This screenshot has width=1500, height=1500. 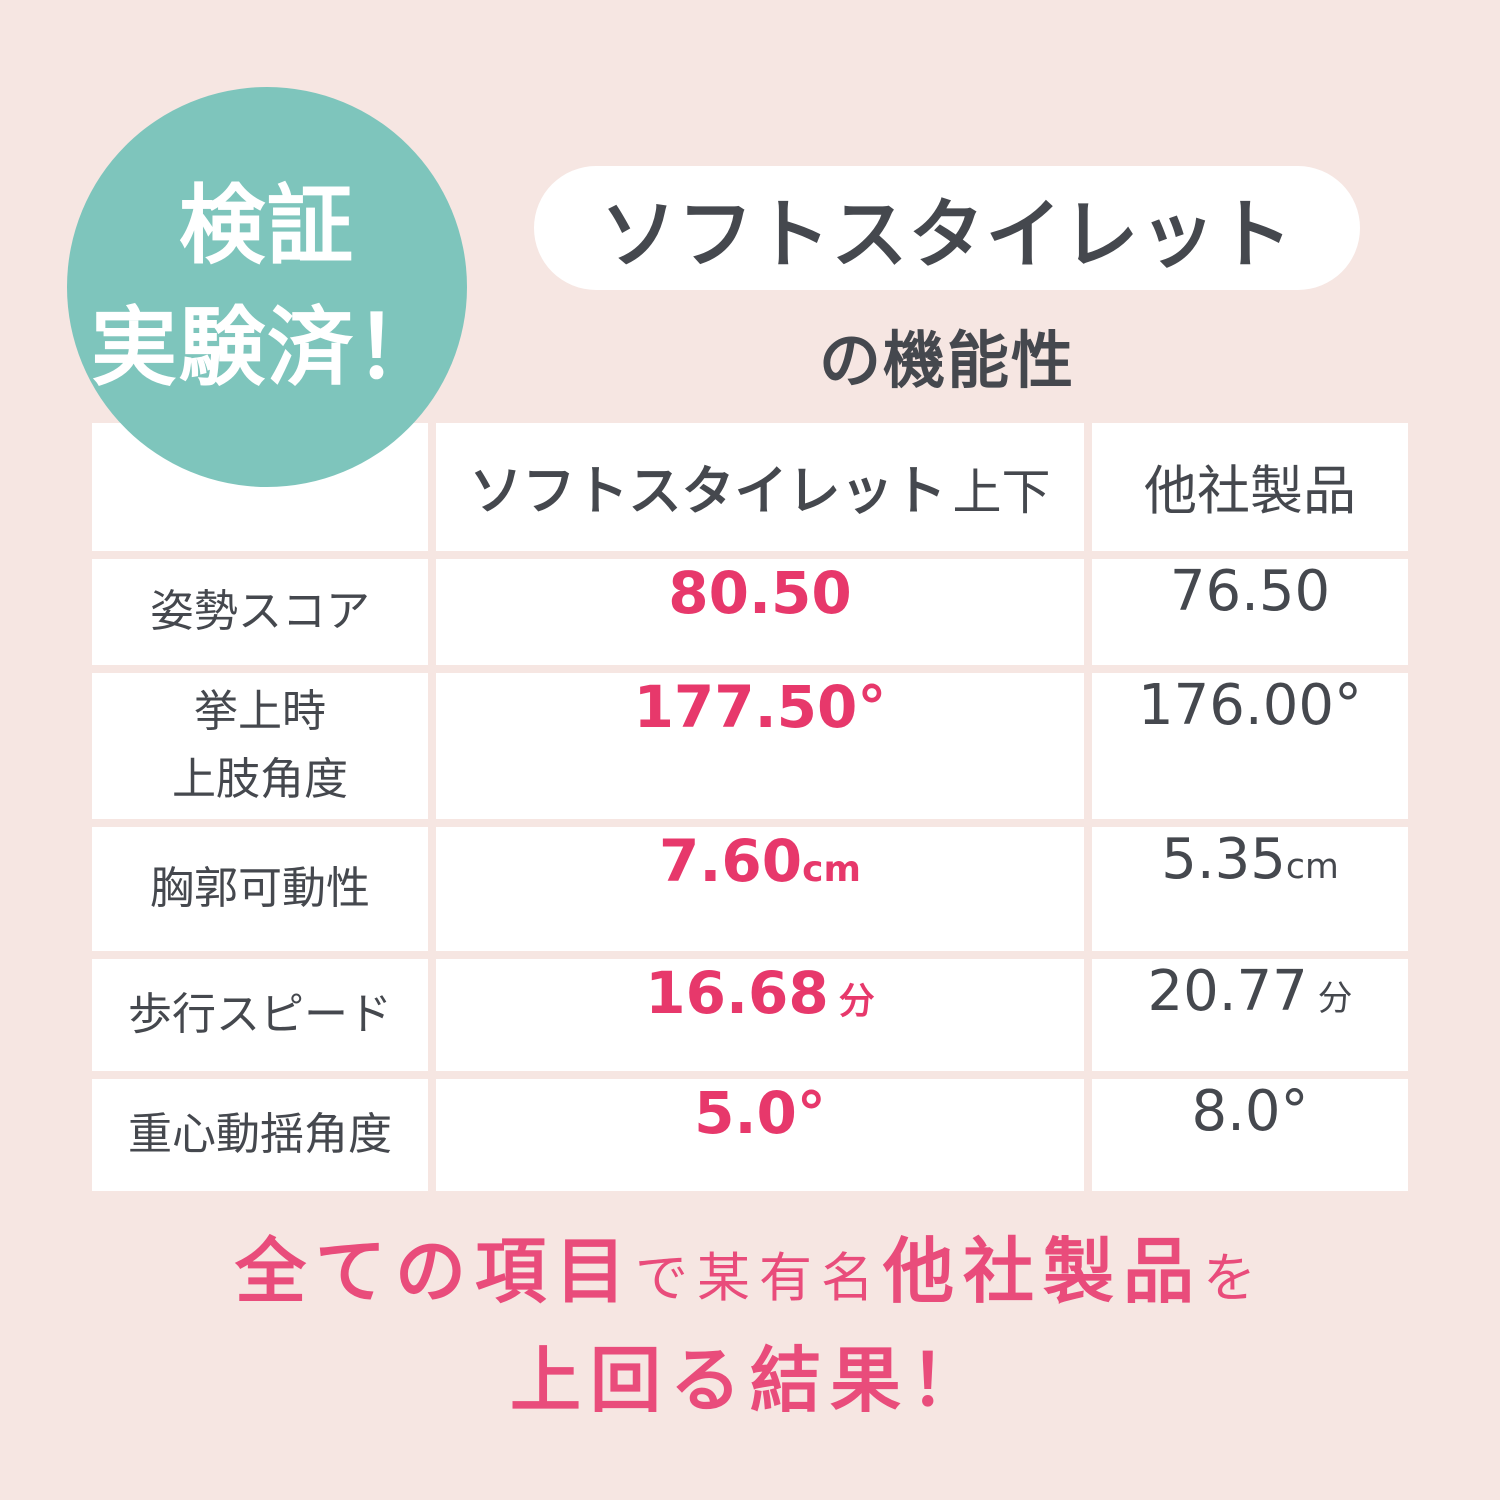 What do you see at coordinates (267, 348) in the screenshot?
I see `badge-text-line2: 実験済！` at bounding box center [267, 348].